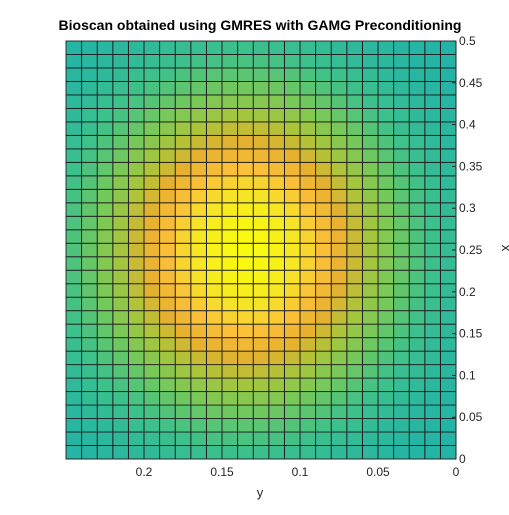 Image resolution: width=509 pixels, height=515 pixels. I want to click on y-tick-label: 0.1, so click(467, 375).